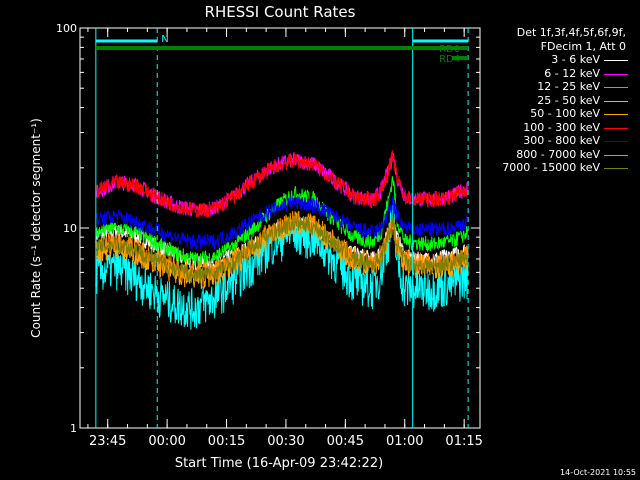 The width and height of the screenshot is (640, 480). Describe the element at coordinates (36, 228) in the screenshot. I see `y-axis-label: Count Rate (s⁻¹ detector segment⁻¹)` at that location.